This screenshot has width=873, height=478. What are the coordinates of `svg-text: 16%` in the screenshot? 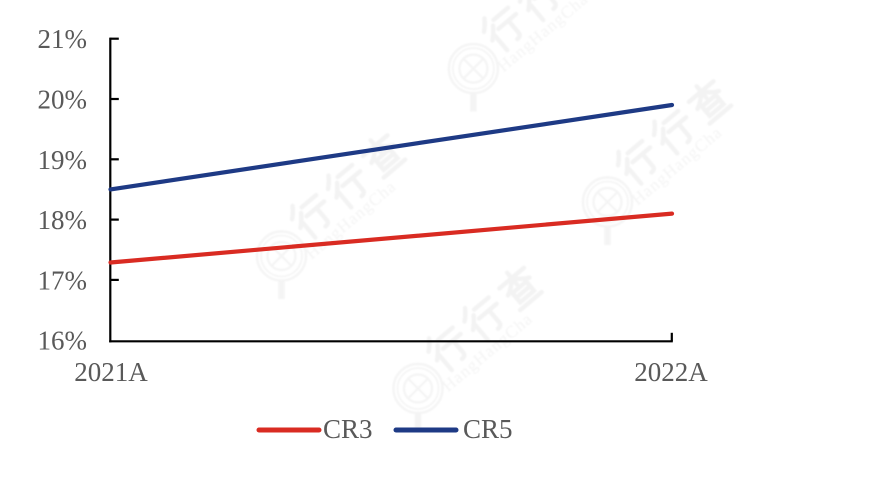 It's located at (63, 341).